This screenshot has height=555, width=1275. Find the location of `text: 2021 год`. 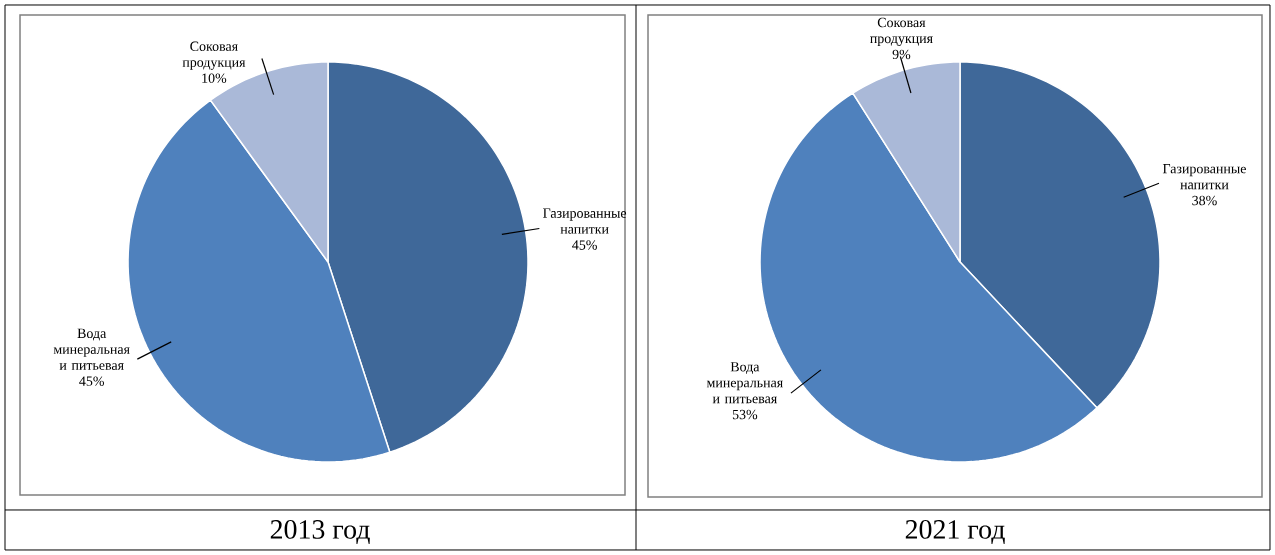

text: 2021 год is located at coordinates (955, 532).